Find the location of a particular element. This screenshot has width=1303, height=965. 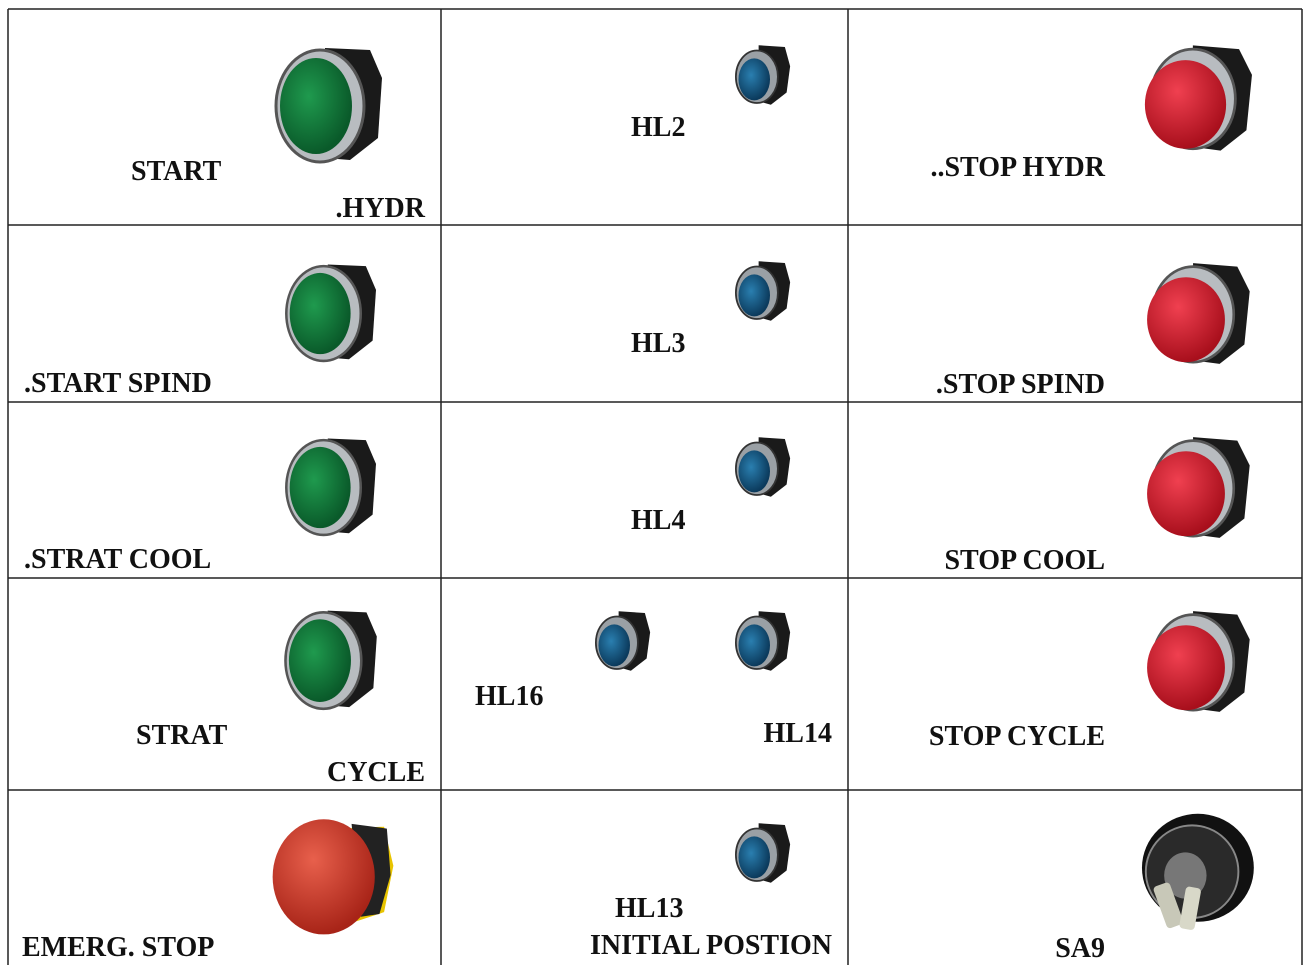

cell-label: HL13 is located at coordinates (649, 908).